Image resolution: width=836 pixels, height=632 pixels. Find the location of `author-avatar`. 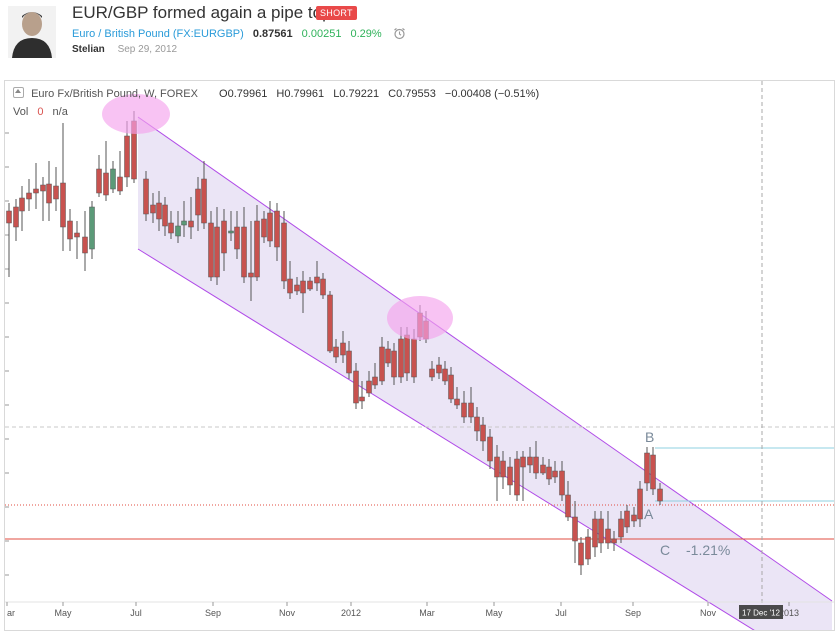

author-avatar is located at coordinates (32, 32).